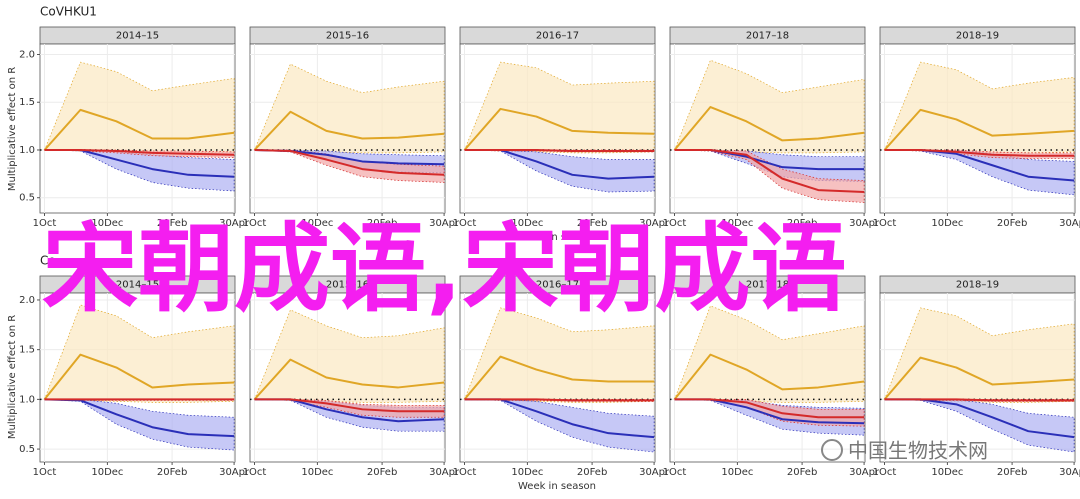 The width and height of the screenshot is (1080, 499). Describe the element at coordinates (832, 450) in the screenshot. I see `watermark-icon` at that location.